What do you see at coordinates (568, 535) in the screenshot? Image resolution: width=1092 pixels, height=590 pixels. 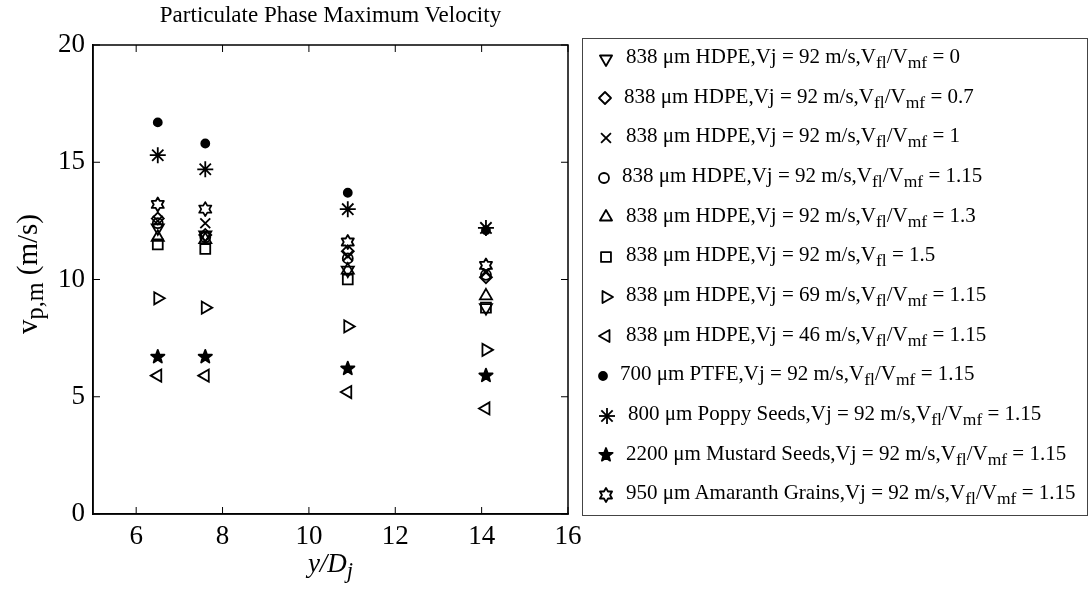 I see `x-tick-label: 16` at bounding box center [568, 535].